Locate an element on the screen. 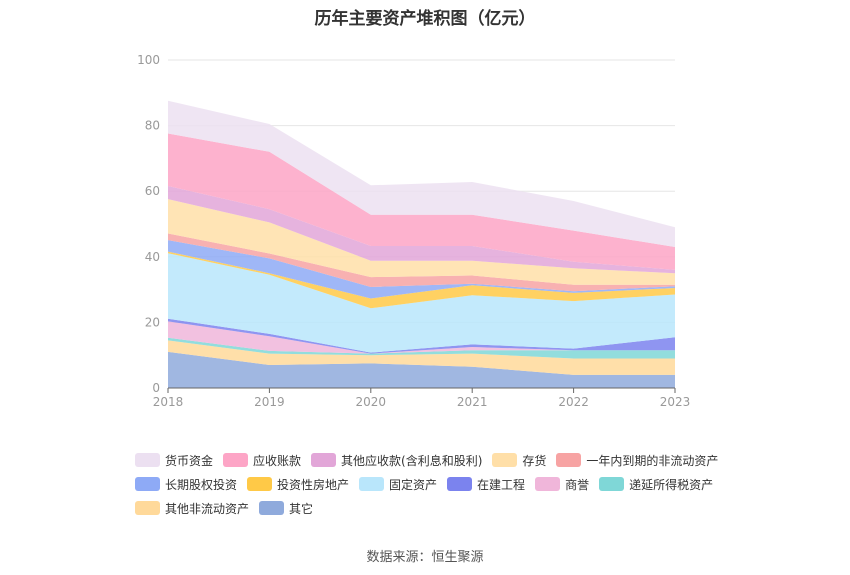 This screenshot has height=575, width=850. legend-row: 货币资金 应收账款 其他应收款(含利息和股利) 存货 一年内到期的非流动资产 is located at coordinates (435, 460).